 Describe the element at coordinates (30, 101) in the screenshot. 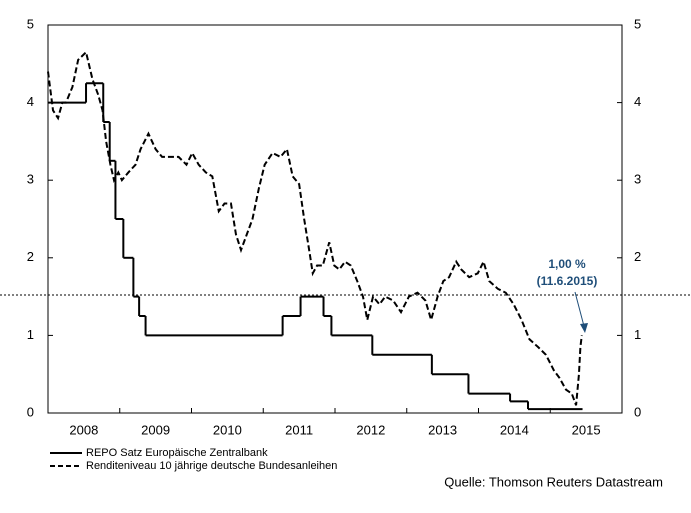

I see `y-tick-label: 4` at that location.